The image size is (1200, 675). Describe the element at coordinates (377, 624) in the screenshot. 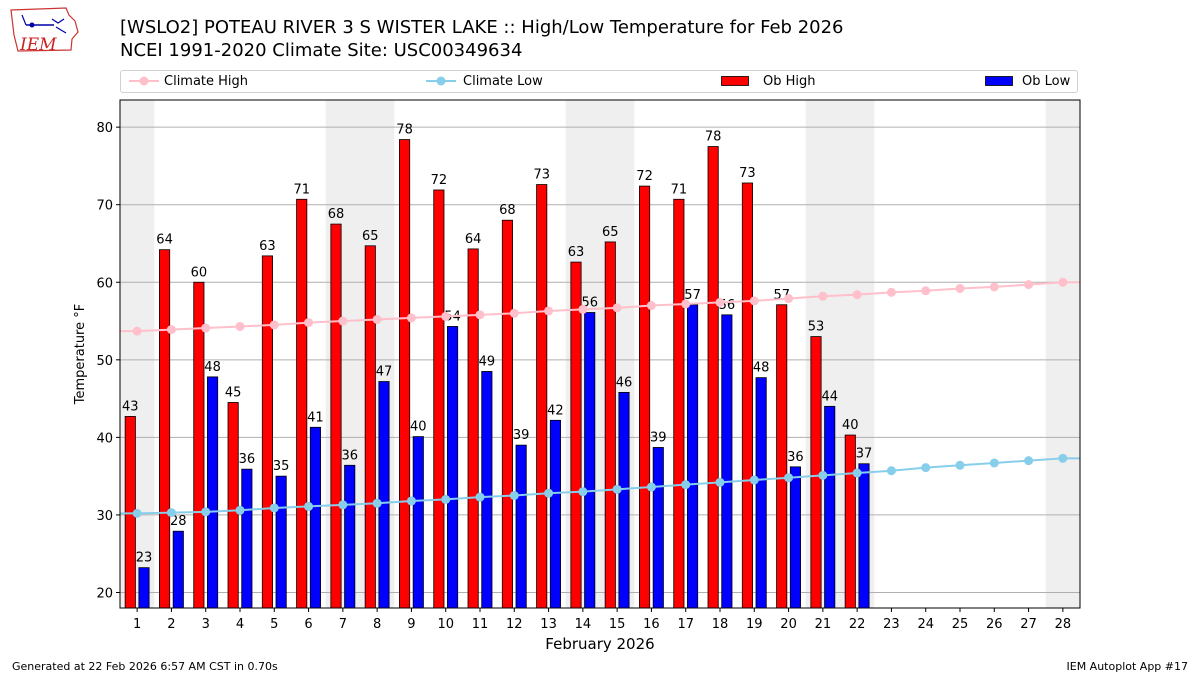

I see `x-tick-label: 8` at that location.